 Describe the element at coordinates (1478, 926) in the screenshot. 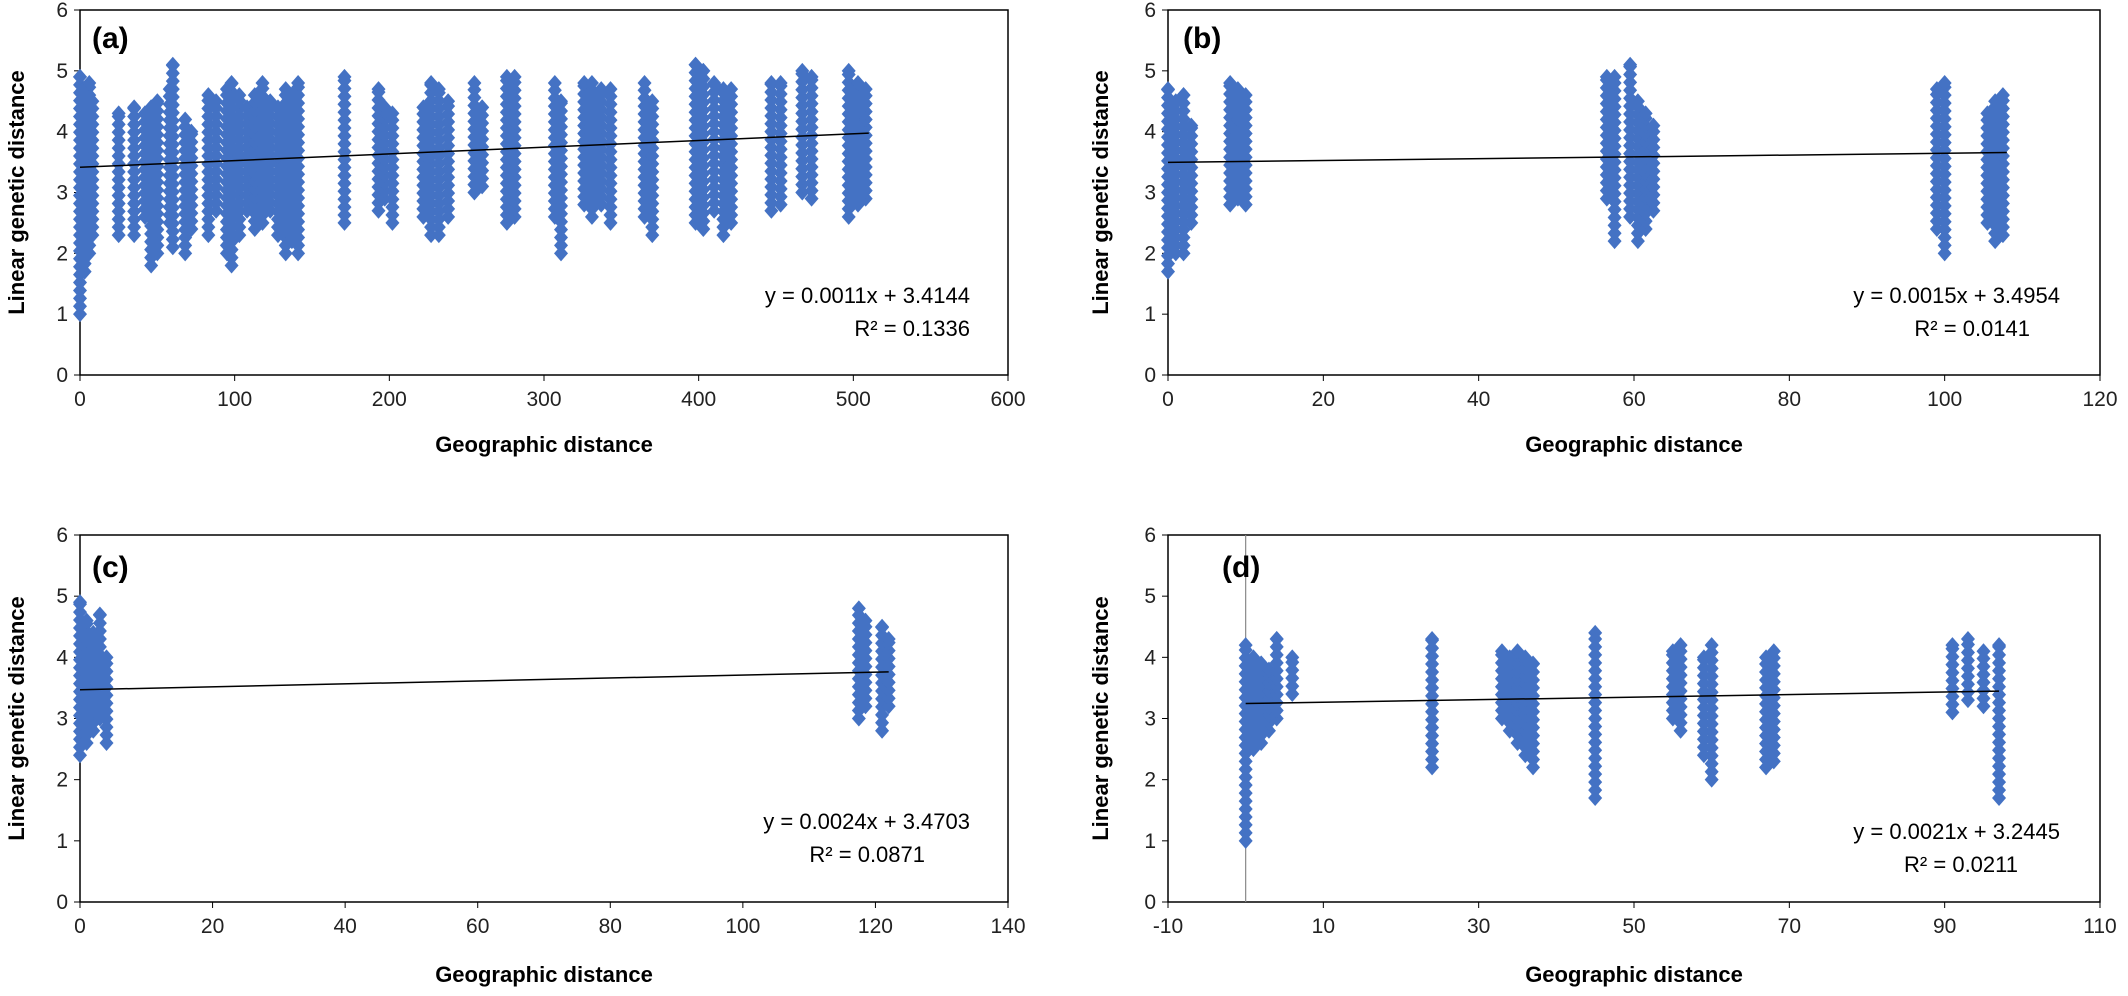

I see `x-tick-label: 30` at that location.